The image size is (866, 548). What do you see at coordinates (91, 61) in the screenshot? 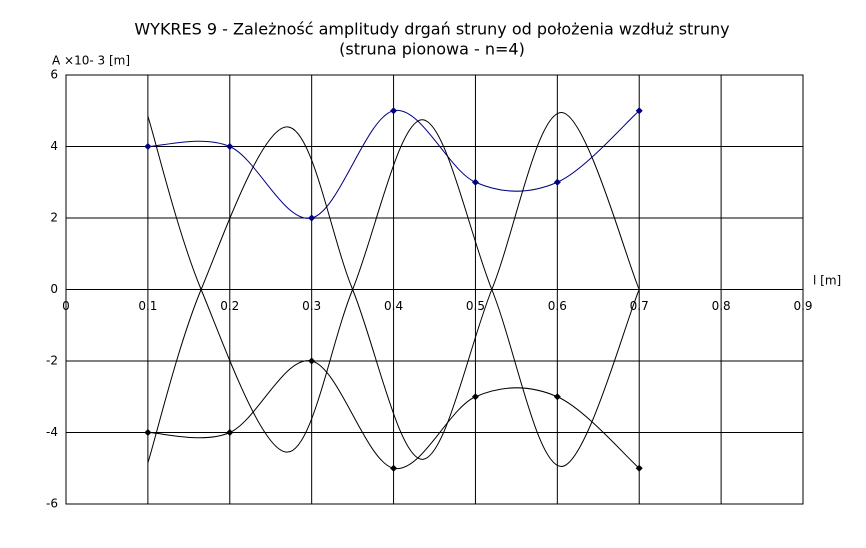
I see `y-axis-label: A ×10- 3 [m]` at bounding box center [91, 61].